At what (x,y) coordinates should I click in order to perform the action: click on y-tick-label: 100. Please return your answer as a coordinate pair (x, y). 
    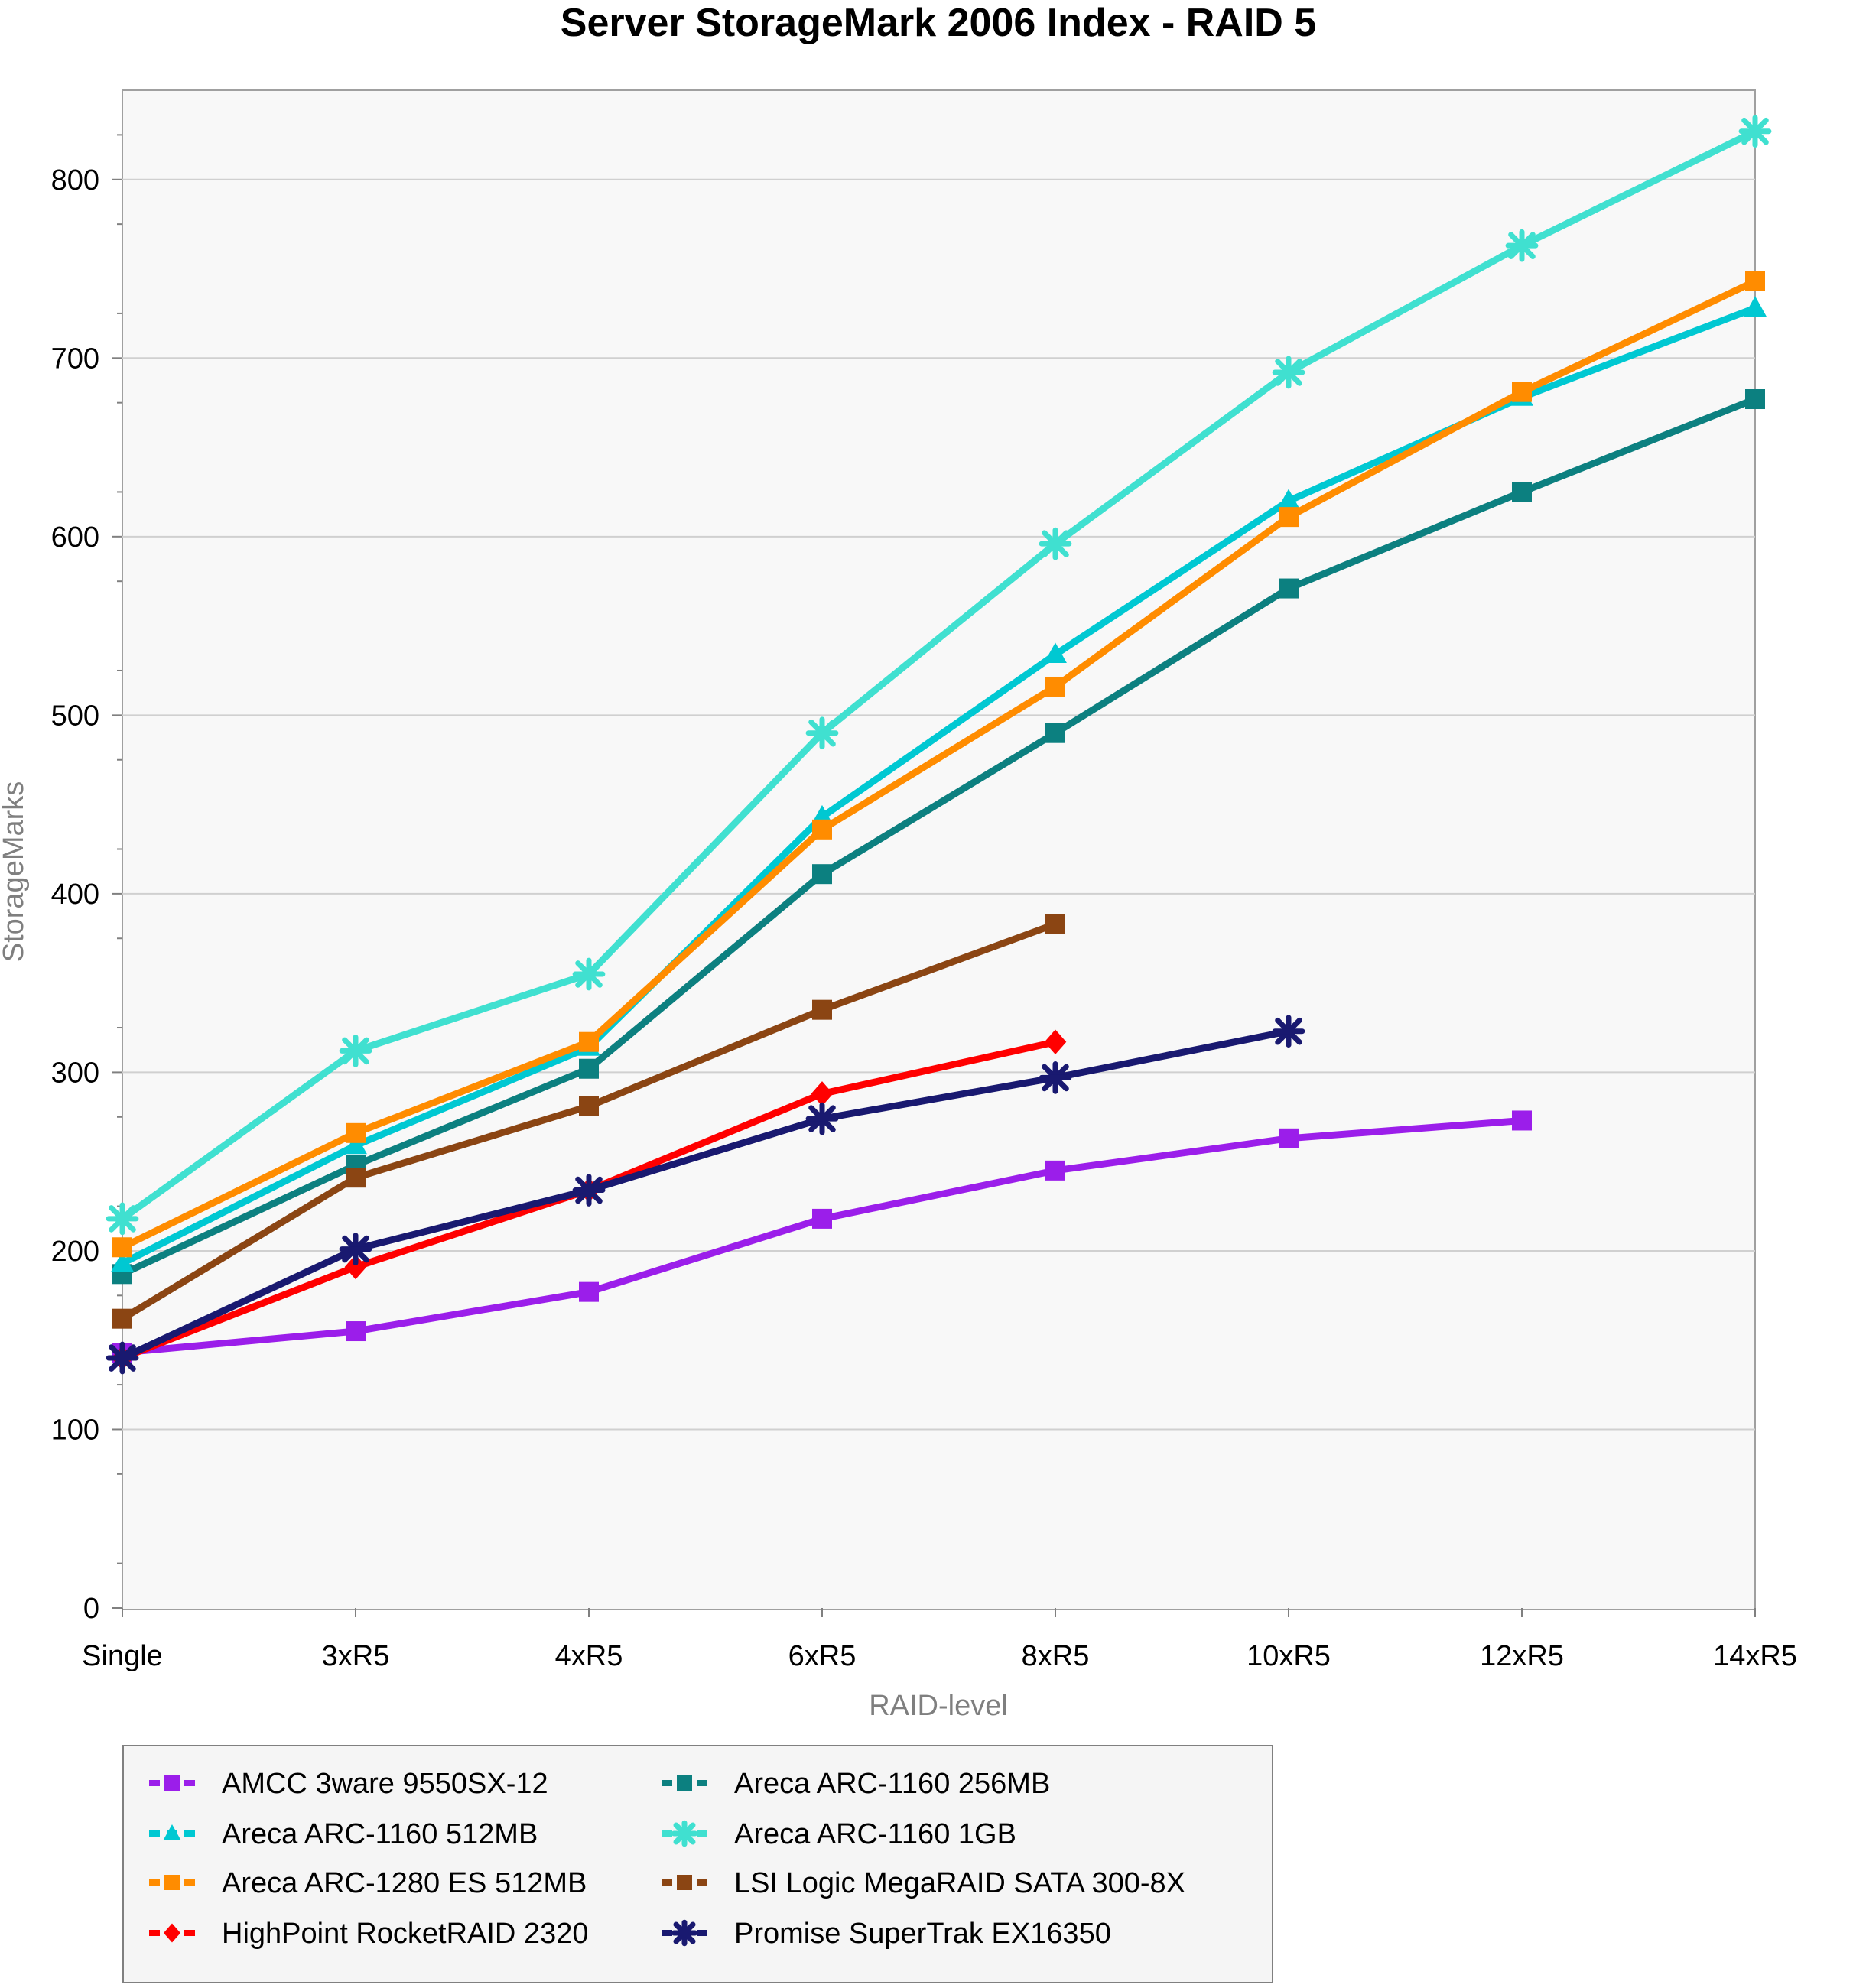
    Looking at the image, I should click on (75, 1430).